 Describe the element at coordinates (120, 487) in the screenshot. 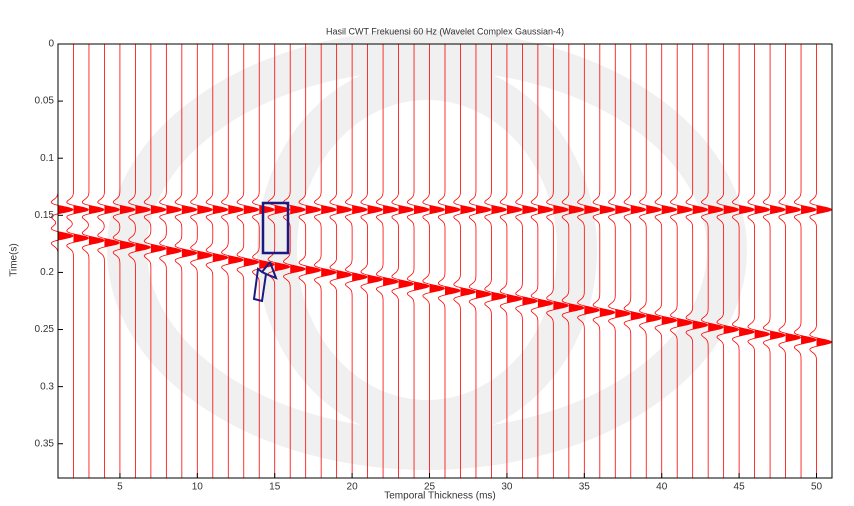

I see `x-tick-label: 5` at that location.